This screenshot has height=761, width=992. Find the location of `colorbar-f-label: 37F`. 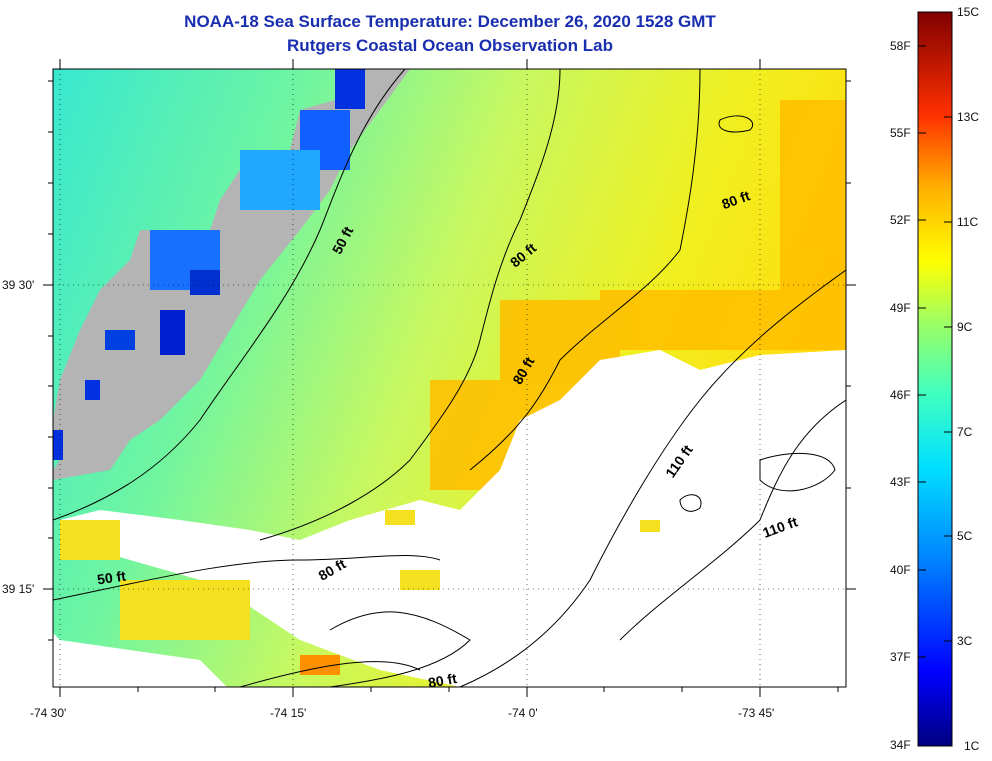

colorbar-f-label: 37F is located at coordinates (900, 657).